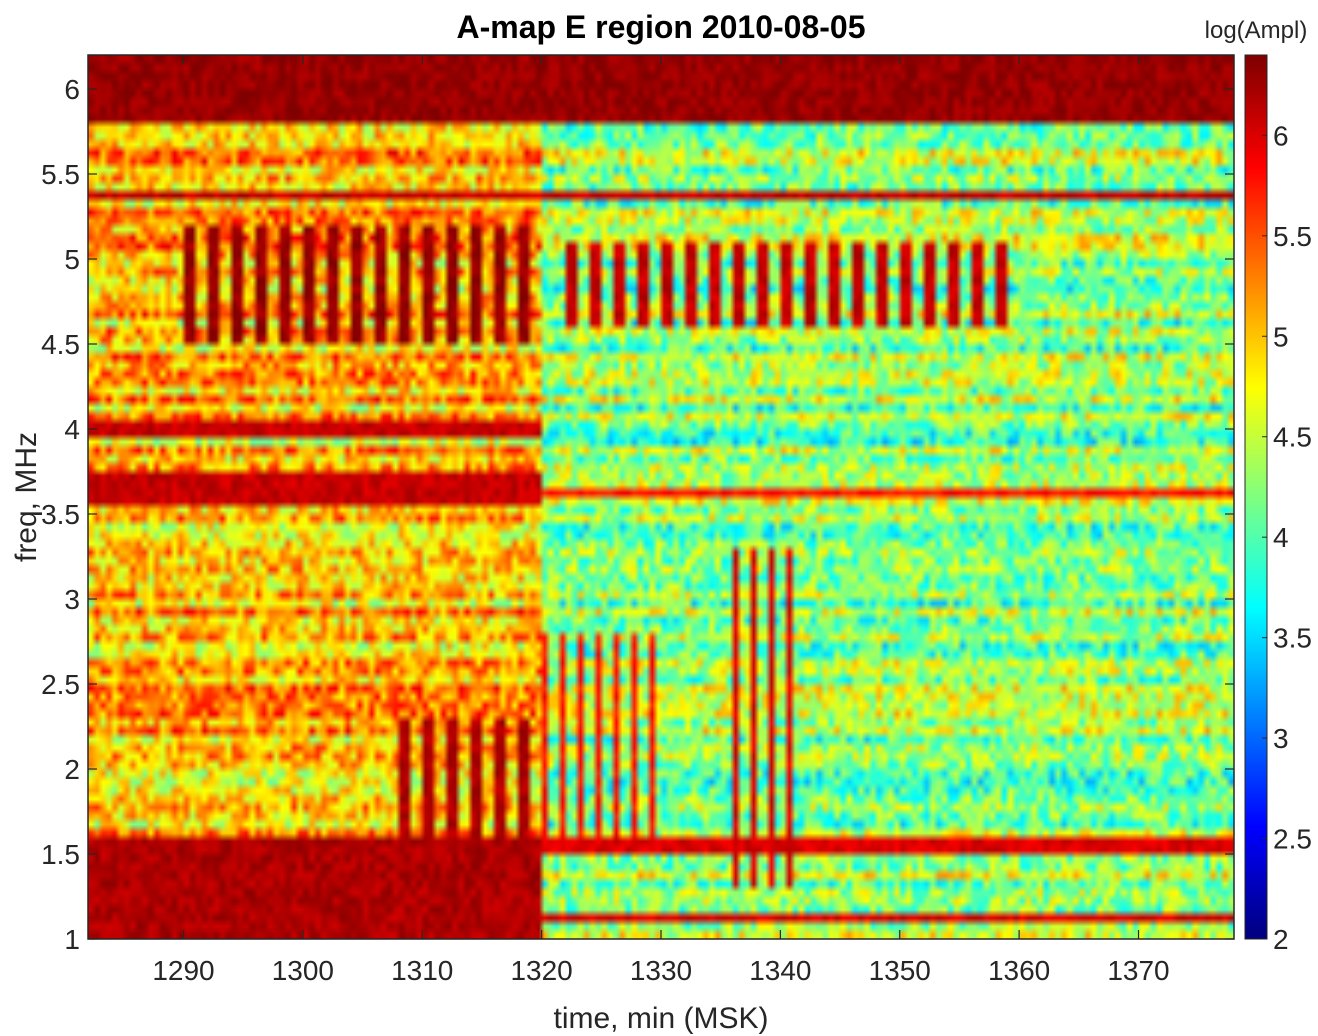  What do you see at coordinates (60, 684) in the screenshot?
I see `y-tick-label: 2.5` at bounding box center [60, 684].